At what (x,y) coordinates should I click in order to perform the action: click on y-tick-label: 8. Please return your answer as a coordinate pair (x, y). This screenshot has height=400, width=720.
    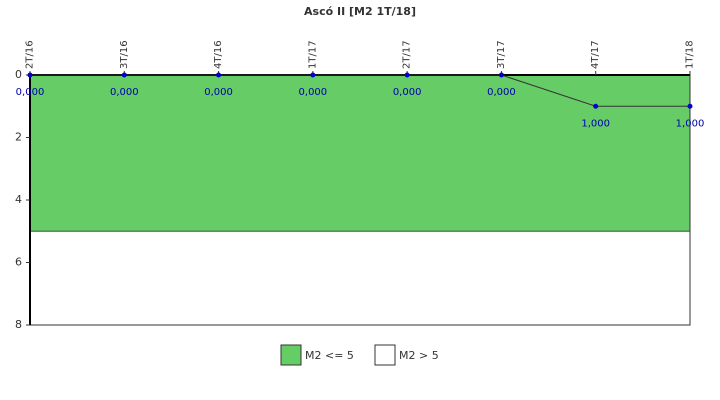
    Looking at the image, I should click on (18, 324).